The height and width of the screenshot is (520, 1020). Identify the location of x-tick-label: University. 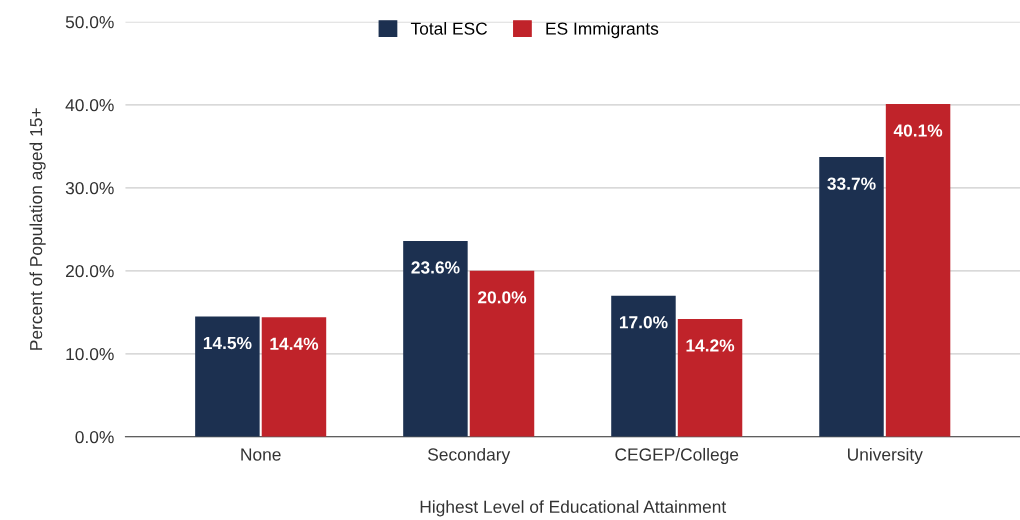
(885, 456).